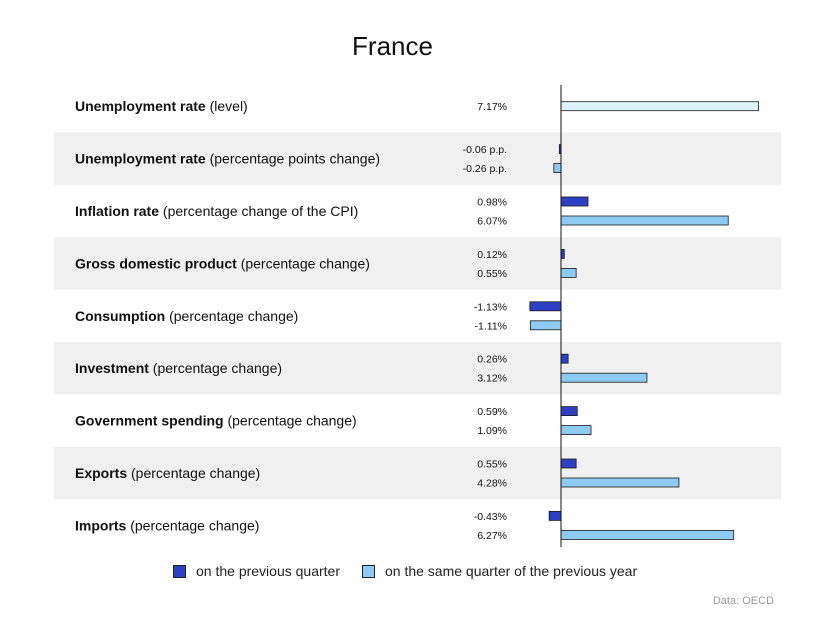  What do you see at coordinates (564, 358) in the screenshot?
I see `bar-investment-percentage-change-previous-quarter` at bounding box center [564, 358].